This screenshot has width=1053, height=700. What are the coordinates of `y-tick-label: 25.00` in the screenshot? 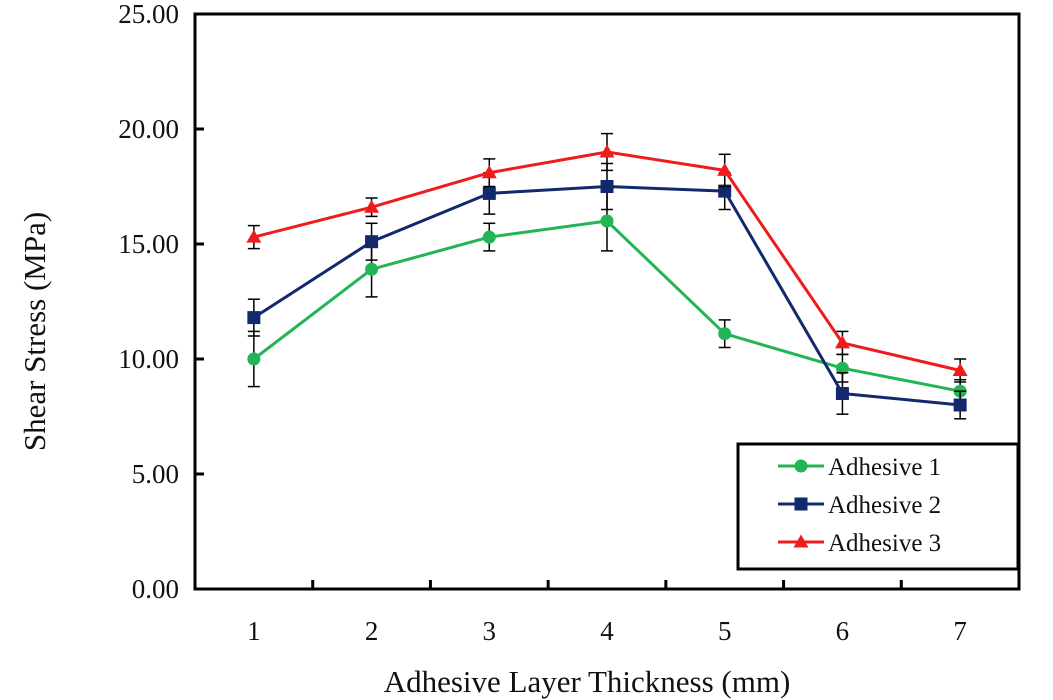 It's located at (148, 14).